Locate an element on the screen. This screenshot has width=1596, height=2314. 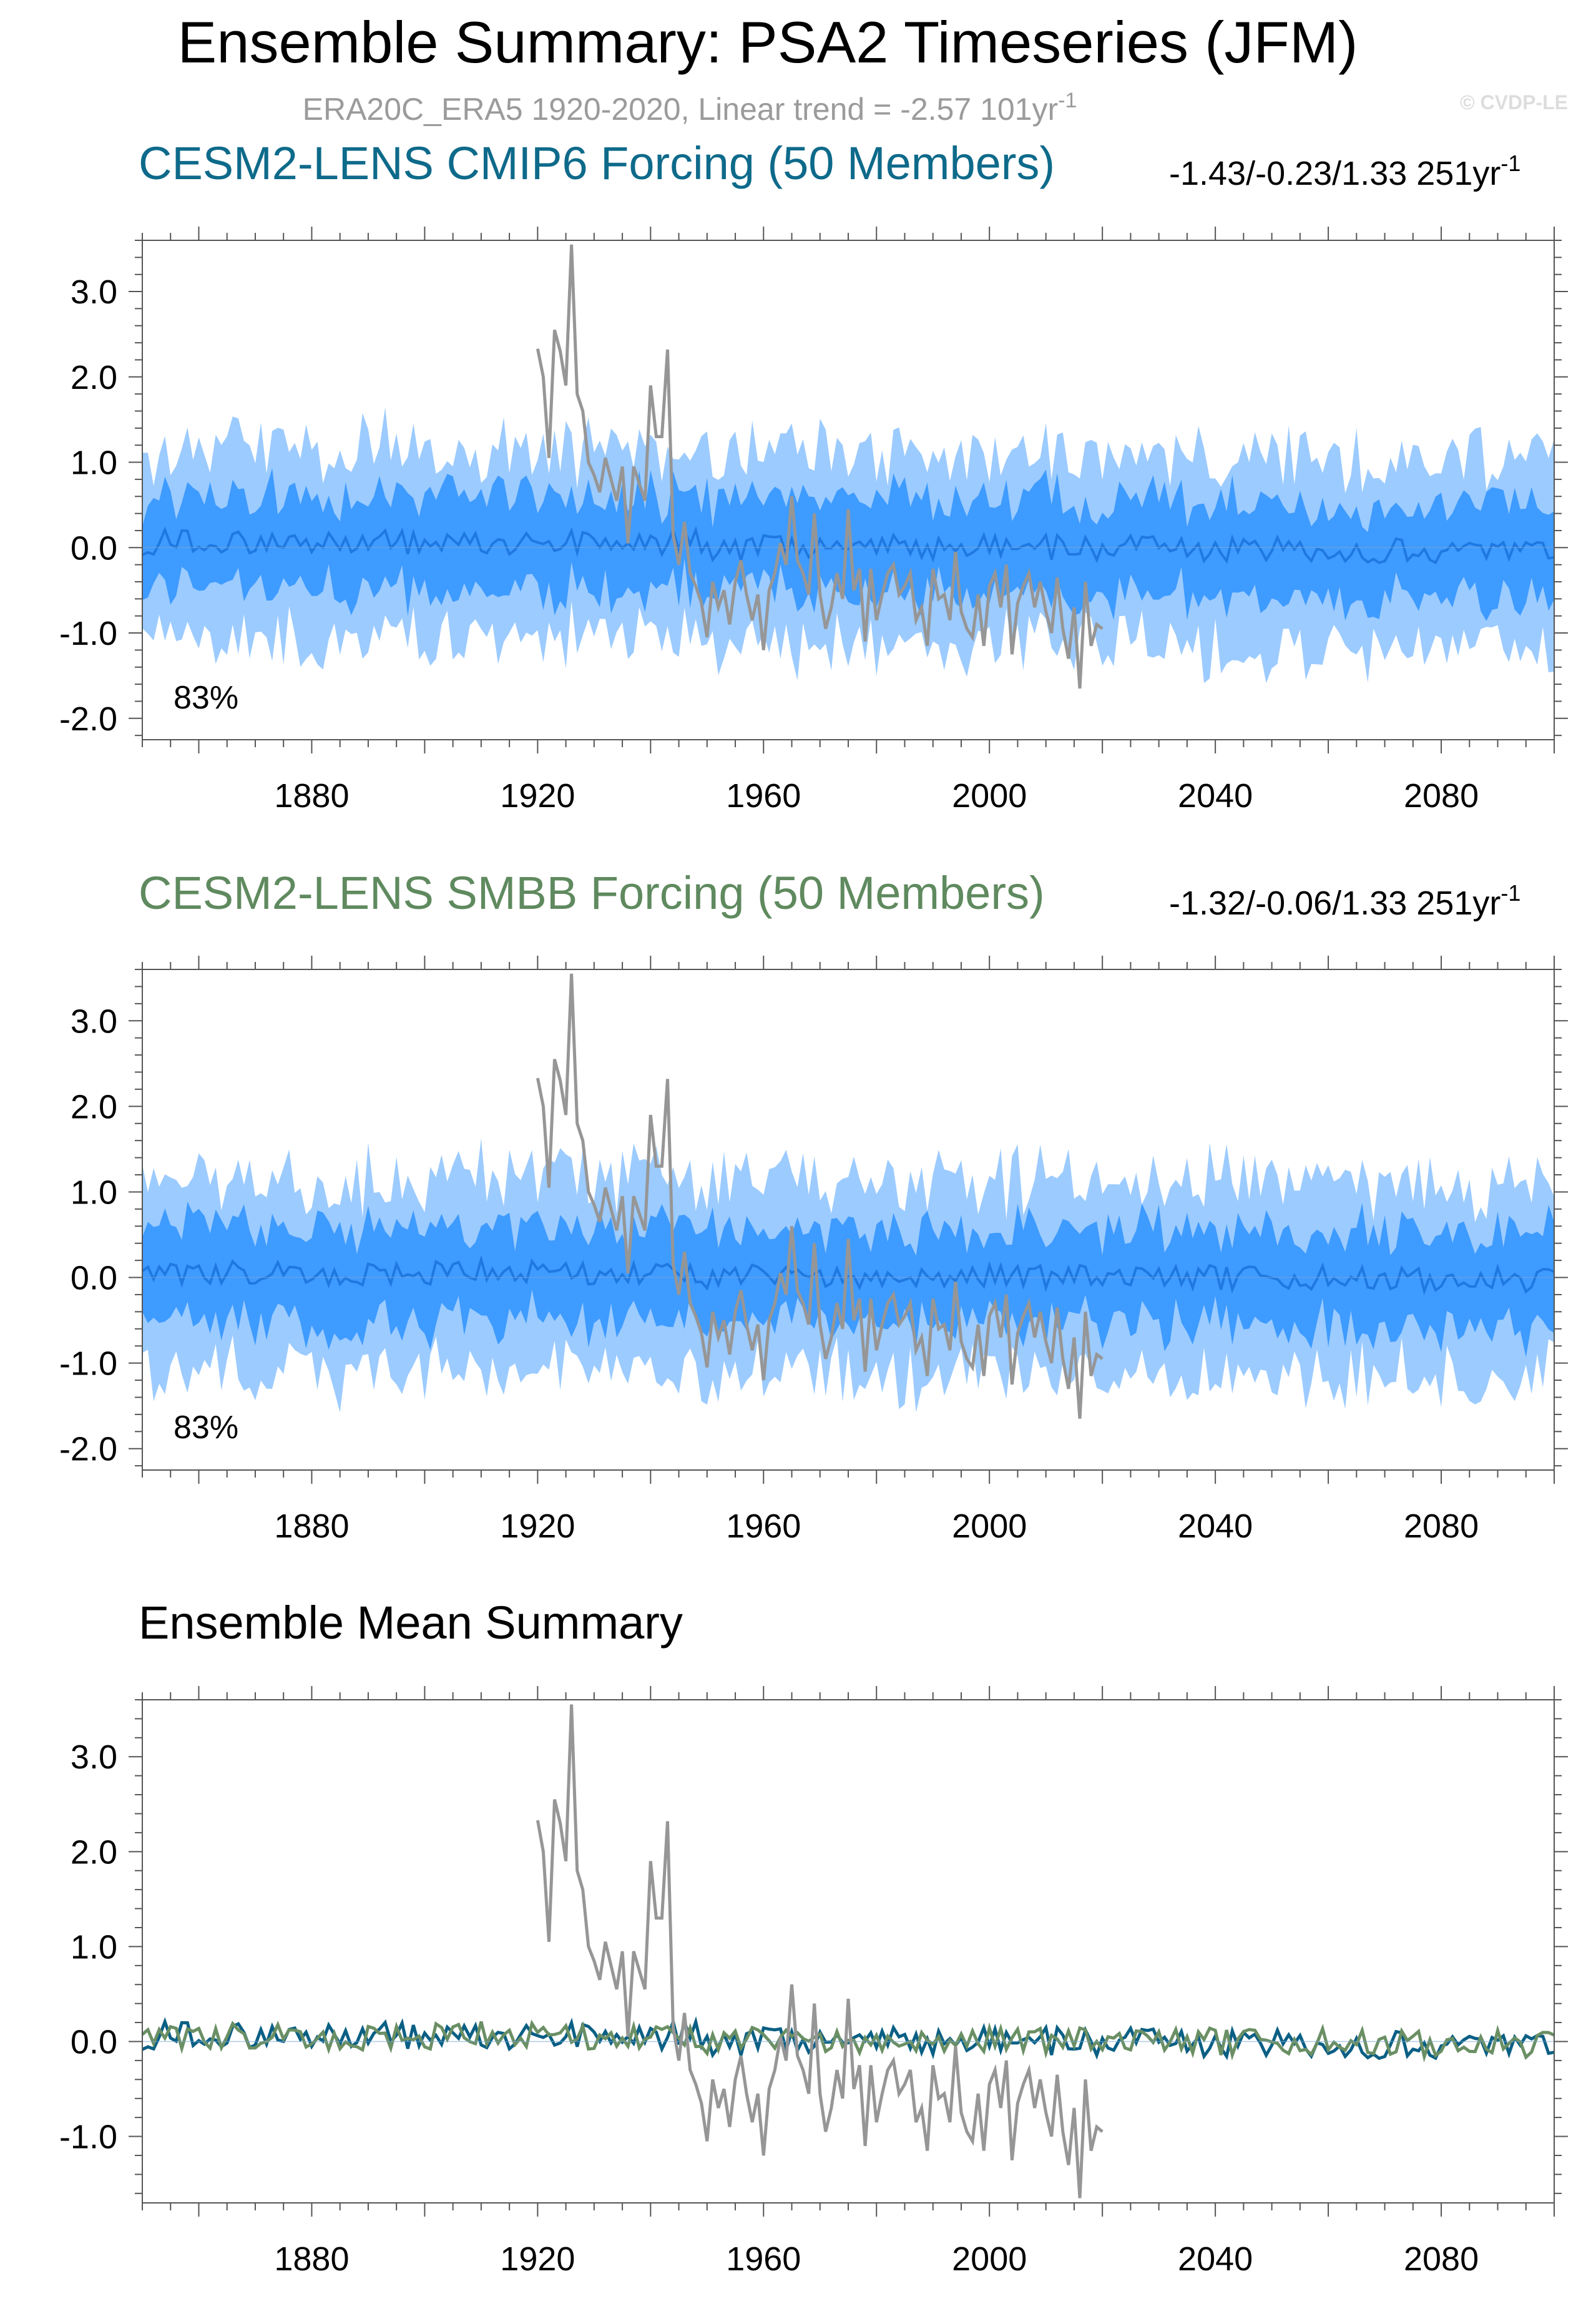
observations-subtitle-sup: -1 is located at coordinates (1067, 100).